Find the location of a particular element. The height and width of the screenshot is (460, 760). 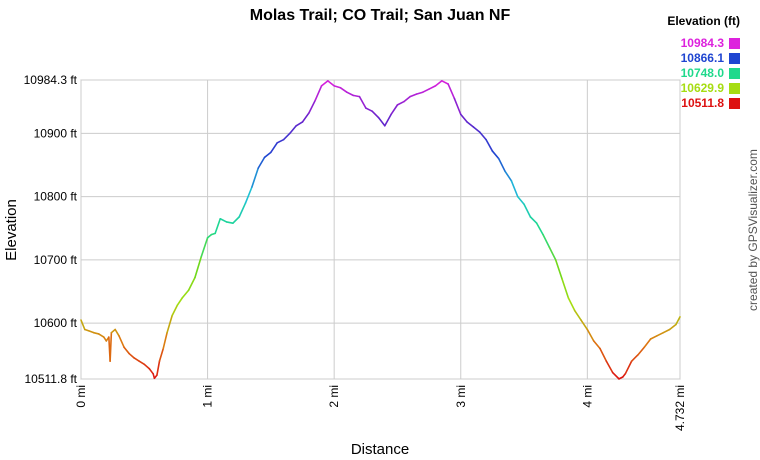

legend-label: 10984.3 is located at coordinates (703, 43).